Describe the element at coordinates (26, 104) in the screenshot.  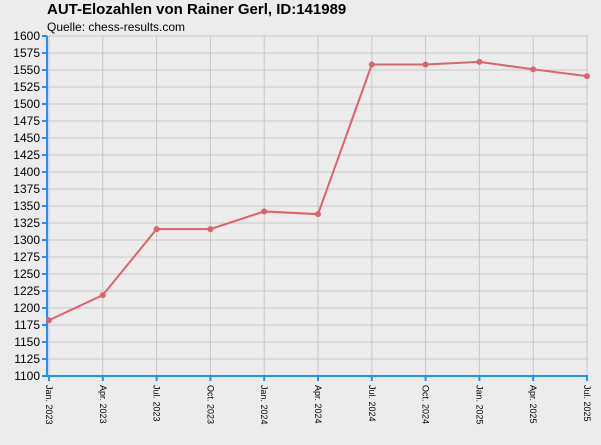
I see `y-tick-label: 1500` at that location.